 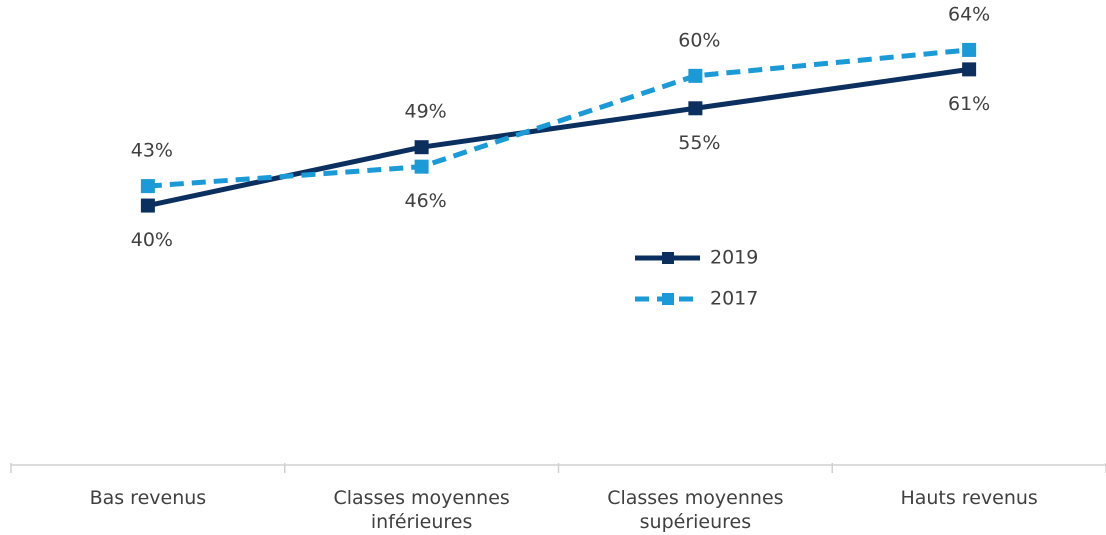 I want to click on x-tick-label: Bas revenus, so click(x=148, y=498).